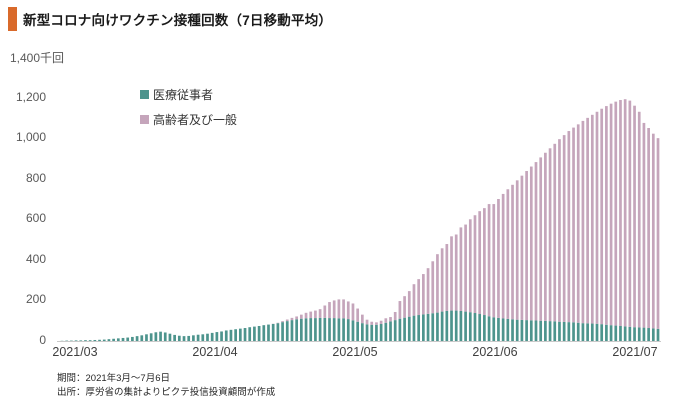 Image resolution: width=680 pixels, height=405 pixels. What do you see at coordinates (35, 258) in the screenshot?
I see `y-tick-label: 400` at bounding box center [35, 258].